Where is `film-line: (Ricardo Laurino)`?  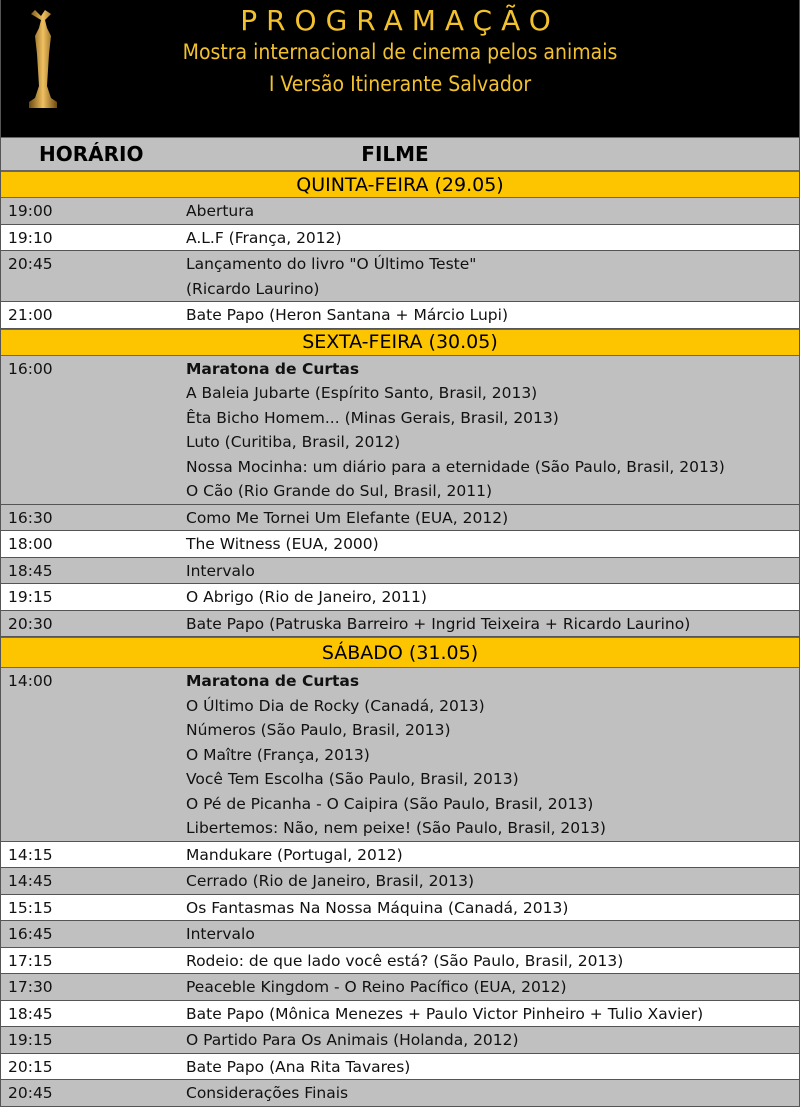
film-line: (Ricardo Laurino) is located at coordinates (253, 288).